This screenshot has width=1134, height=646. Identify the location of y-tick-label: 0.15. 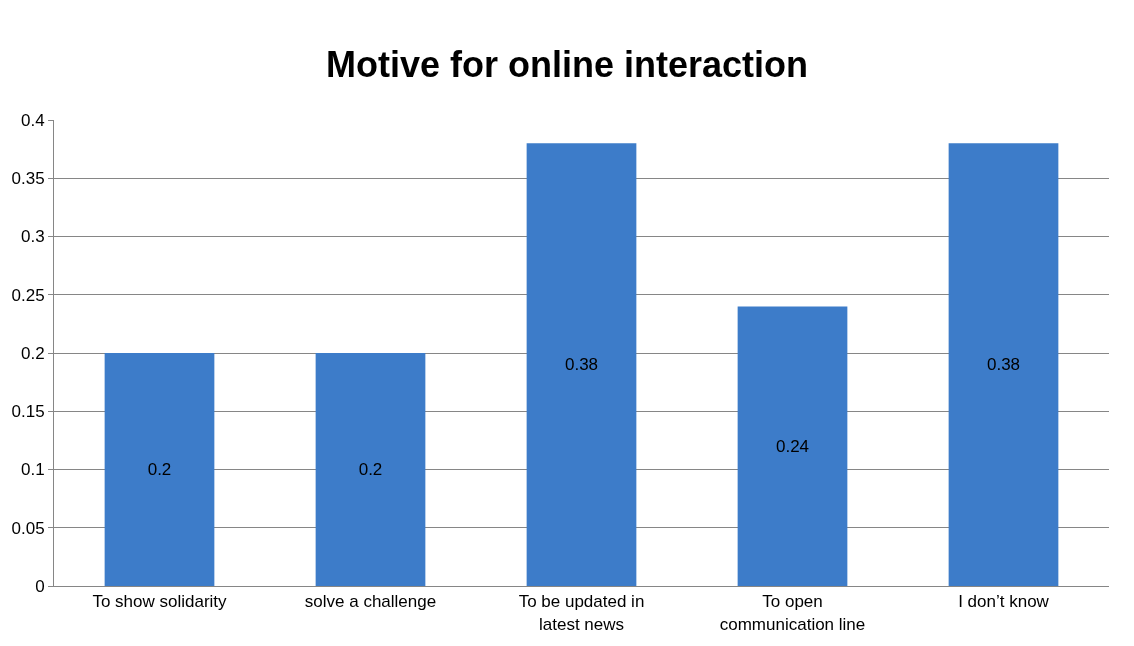
(28, 412).